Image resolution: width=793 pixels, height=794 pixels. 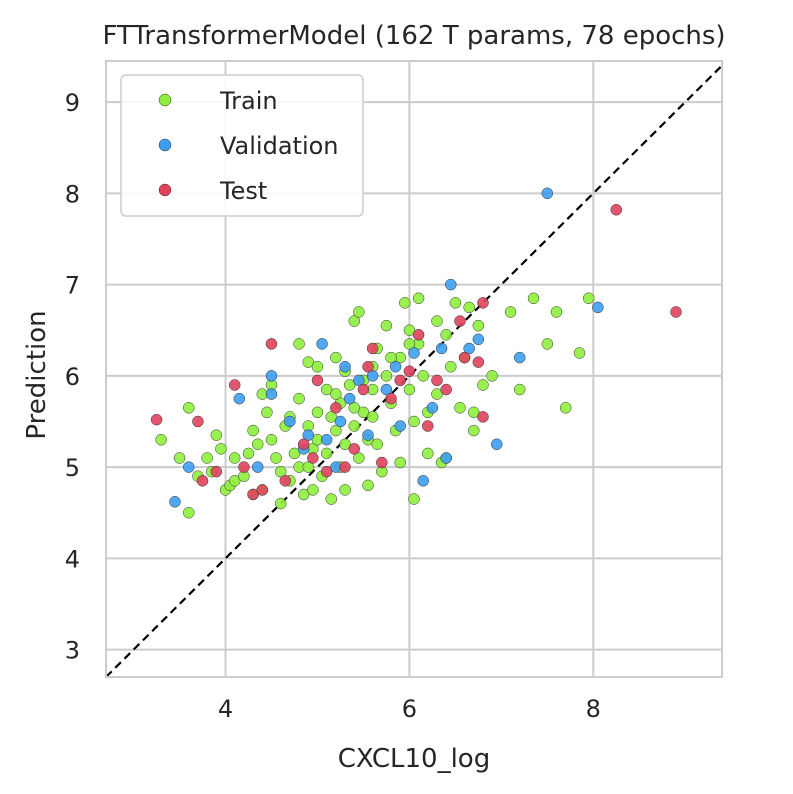 What do you see at coordinates (72, 651) in the screenshot?
I see `y-tick-label: 3` at bounding box center [72, 651].